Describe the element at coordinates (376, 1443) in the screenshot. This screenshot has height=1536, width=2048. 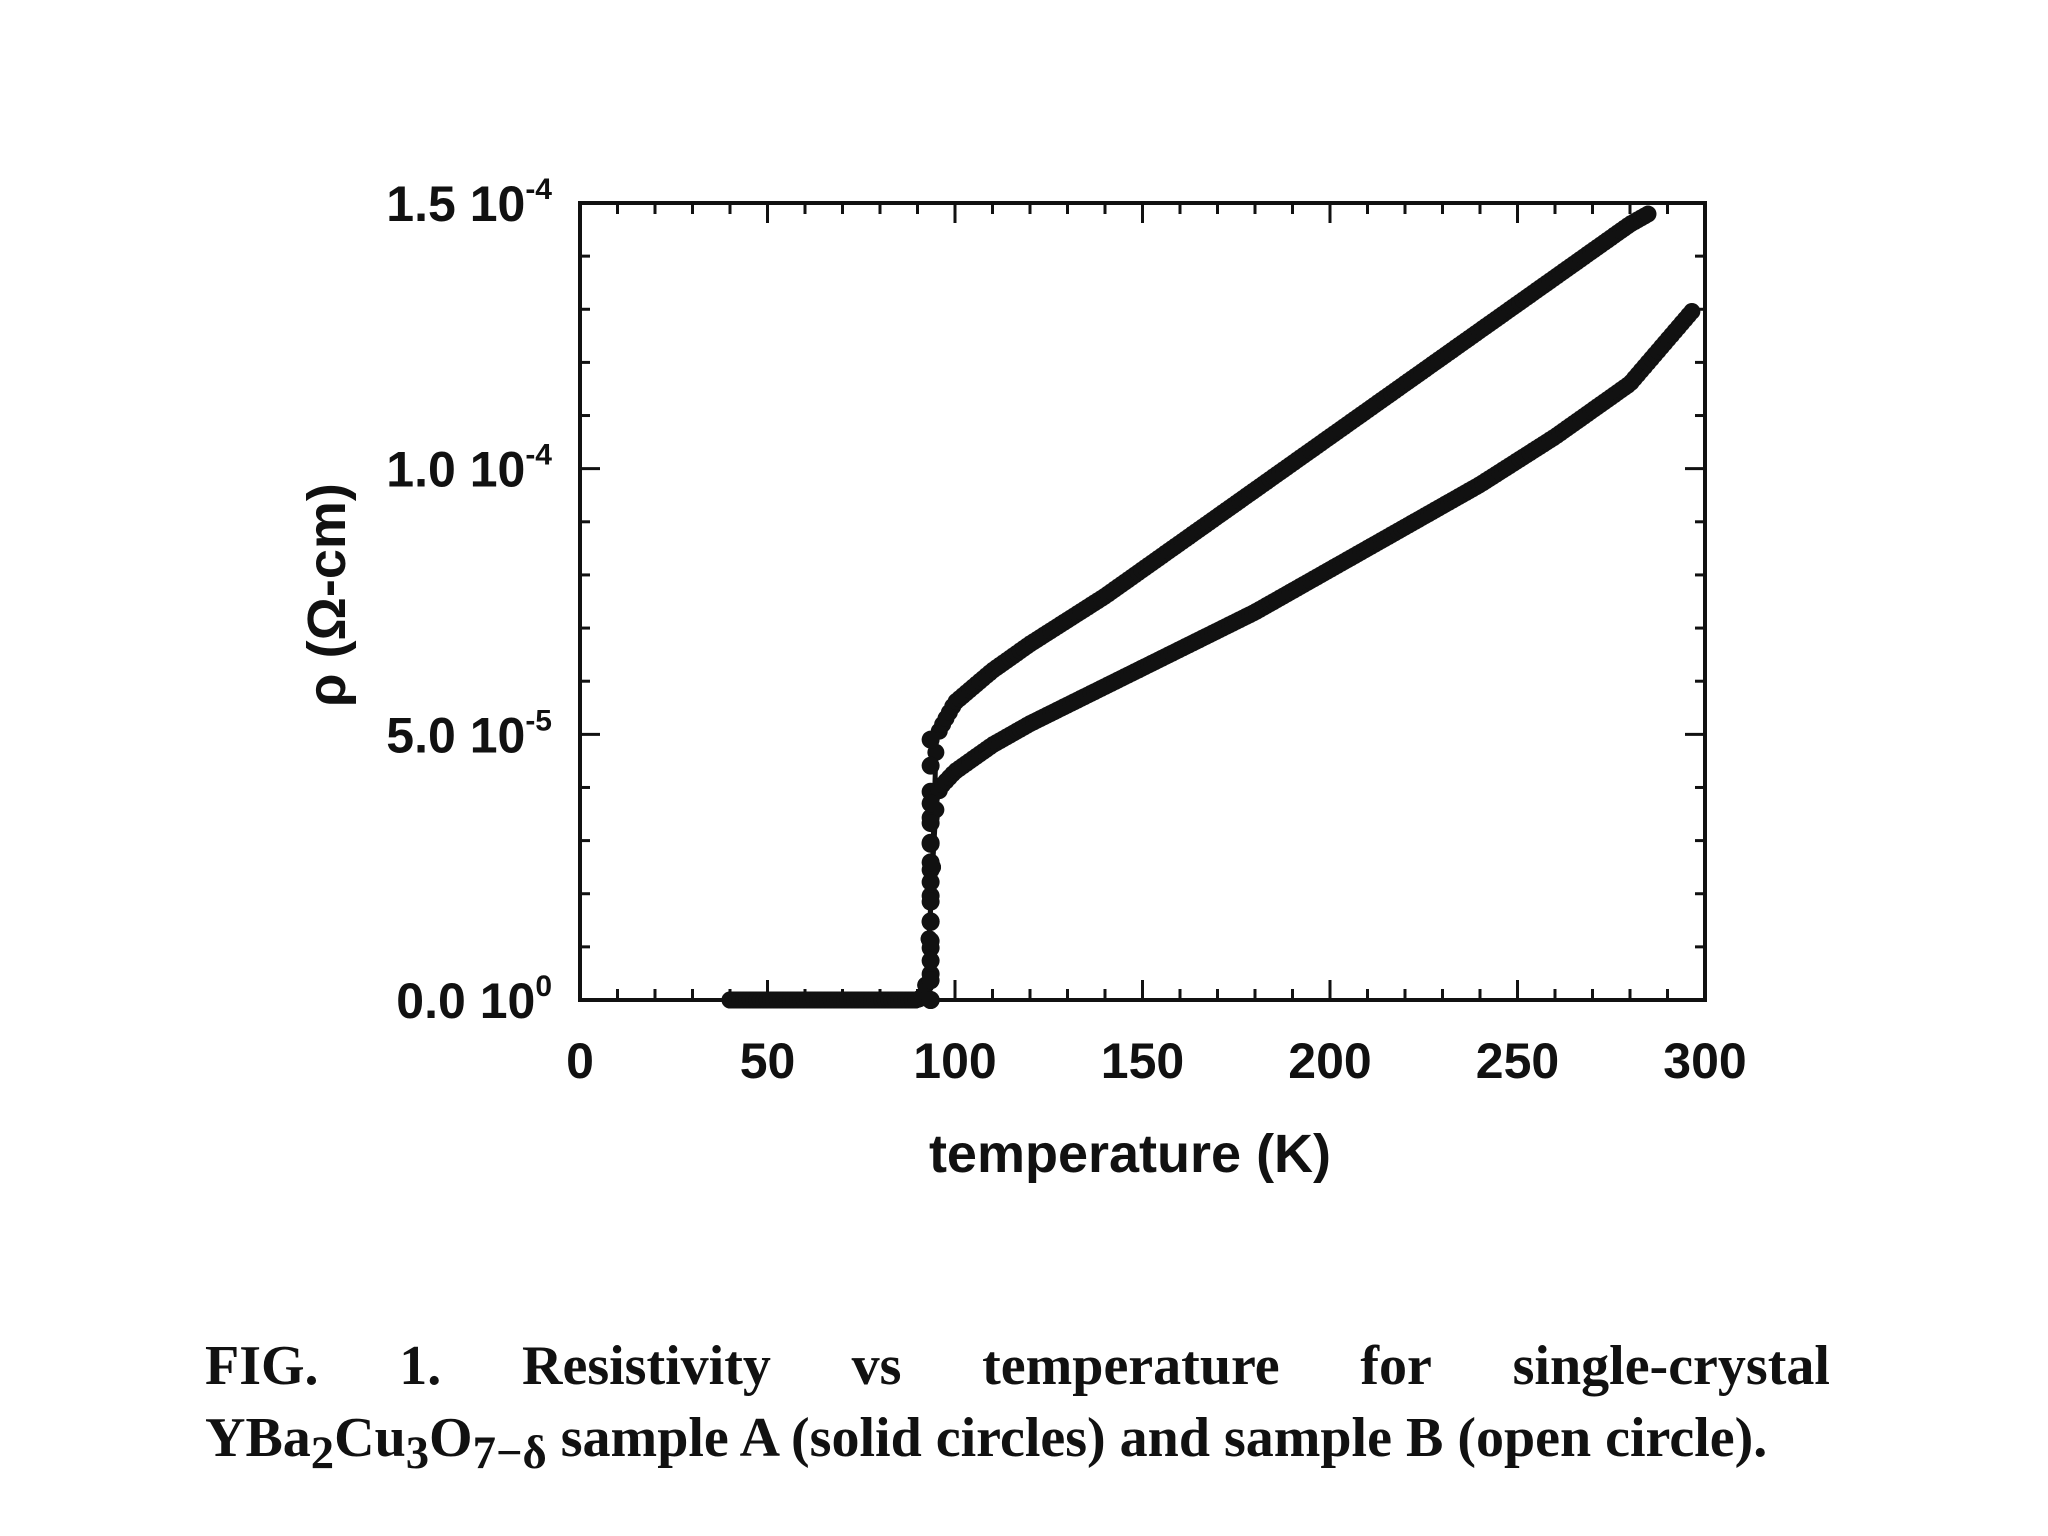
I see `caption-formula: YBa2Cu3O7−δ` at that location.